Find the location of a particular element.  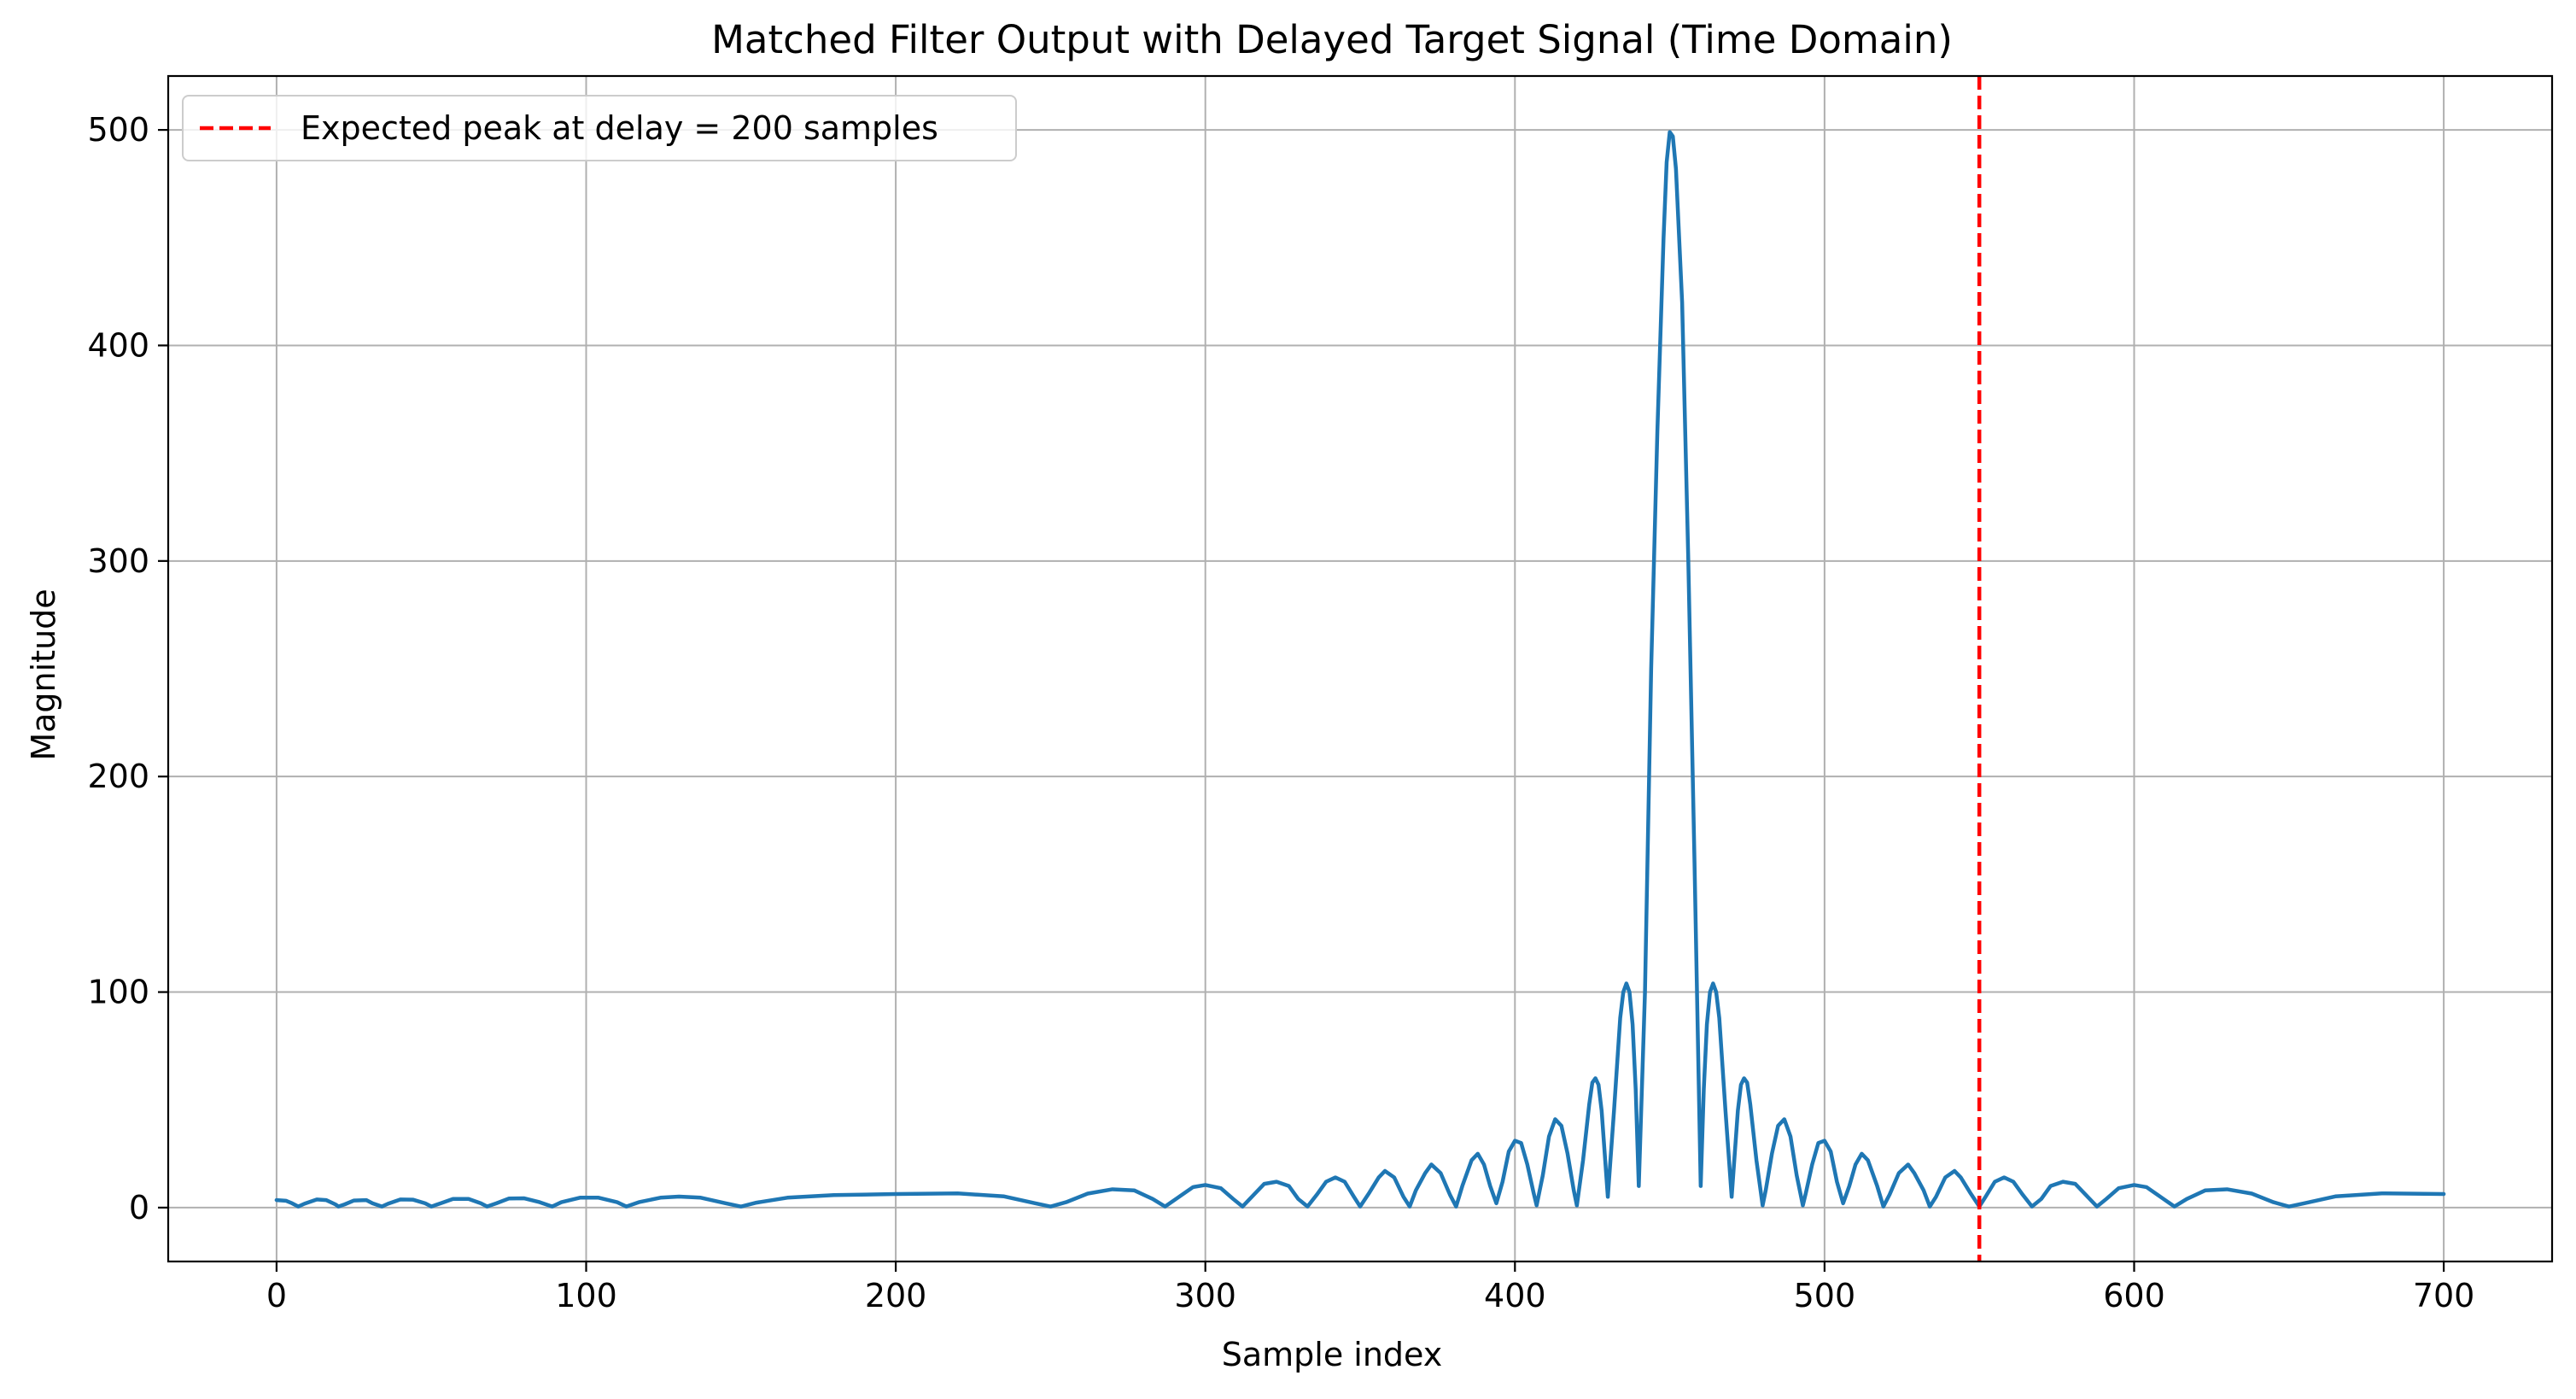

legend-box is located at coordinates (599, 128).